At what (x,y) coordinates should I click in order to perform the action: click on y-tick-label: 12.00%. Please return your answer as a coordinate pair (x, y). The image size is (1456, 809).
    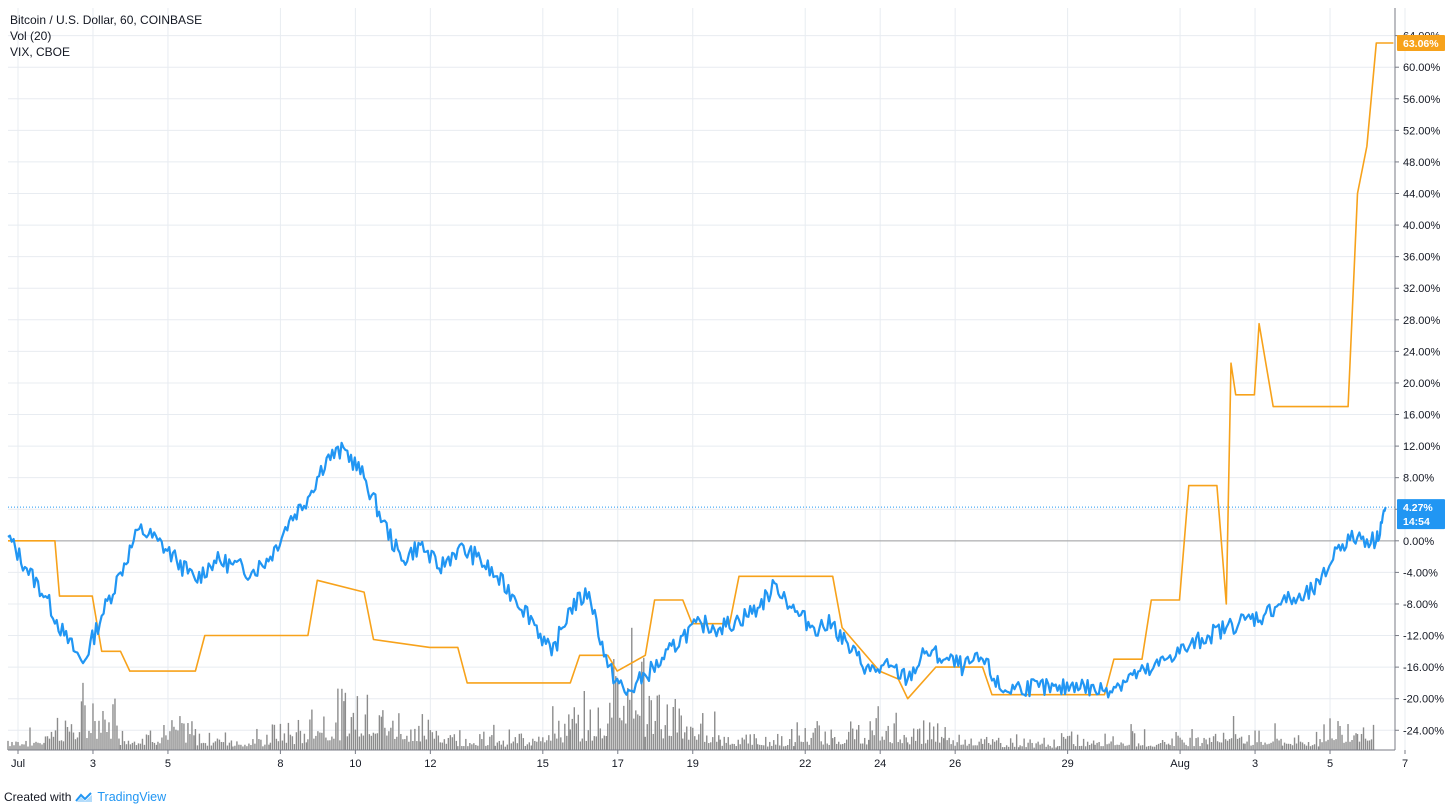
    Looking at the image, I should click on (1422, 447).